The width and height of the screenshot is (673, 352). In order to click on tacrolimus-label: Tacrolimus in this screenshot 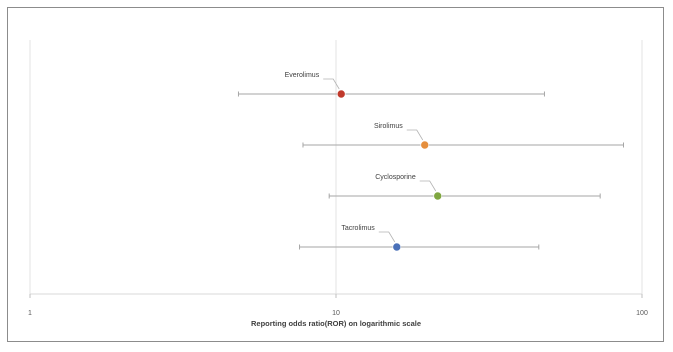, I will do `click(358, 228)`.